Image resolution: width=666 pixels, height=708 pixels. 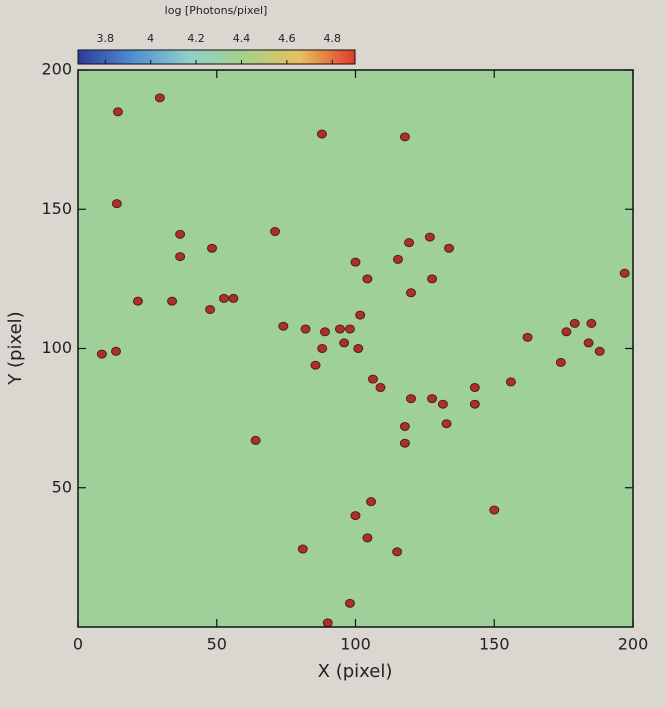 I want to click on colorbar-label: log [Photons/pixel], so click(x=216, y=10).